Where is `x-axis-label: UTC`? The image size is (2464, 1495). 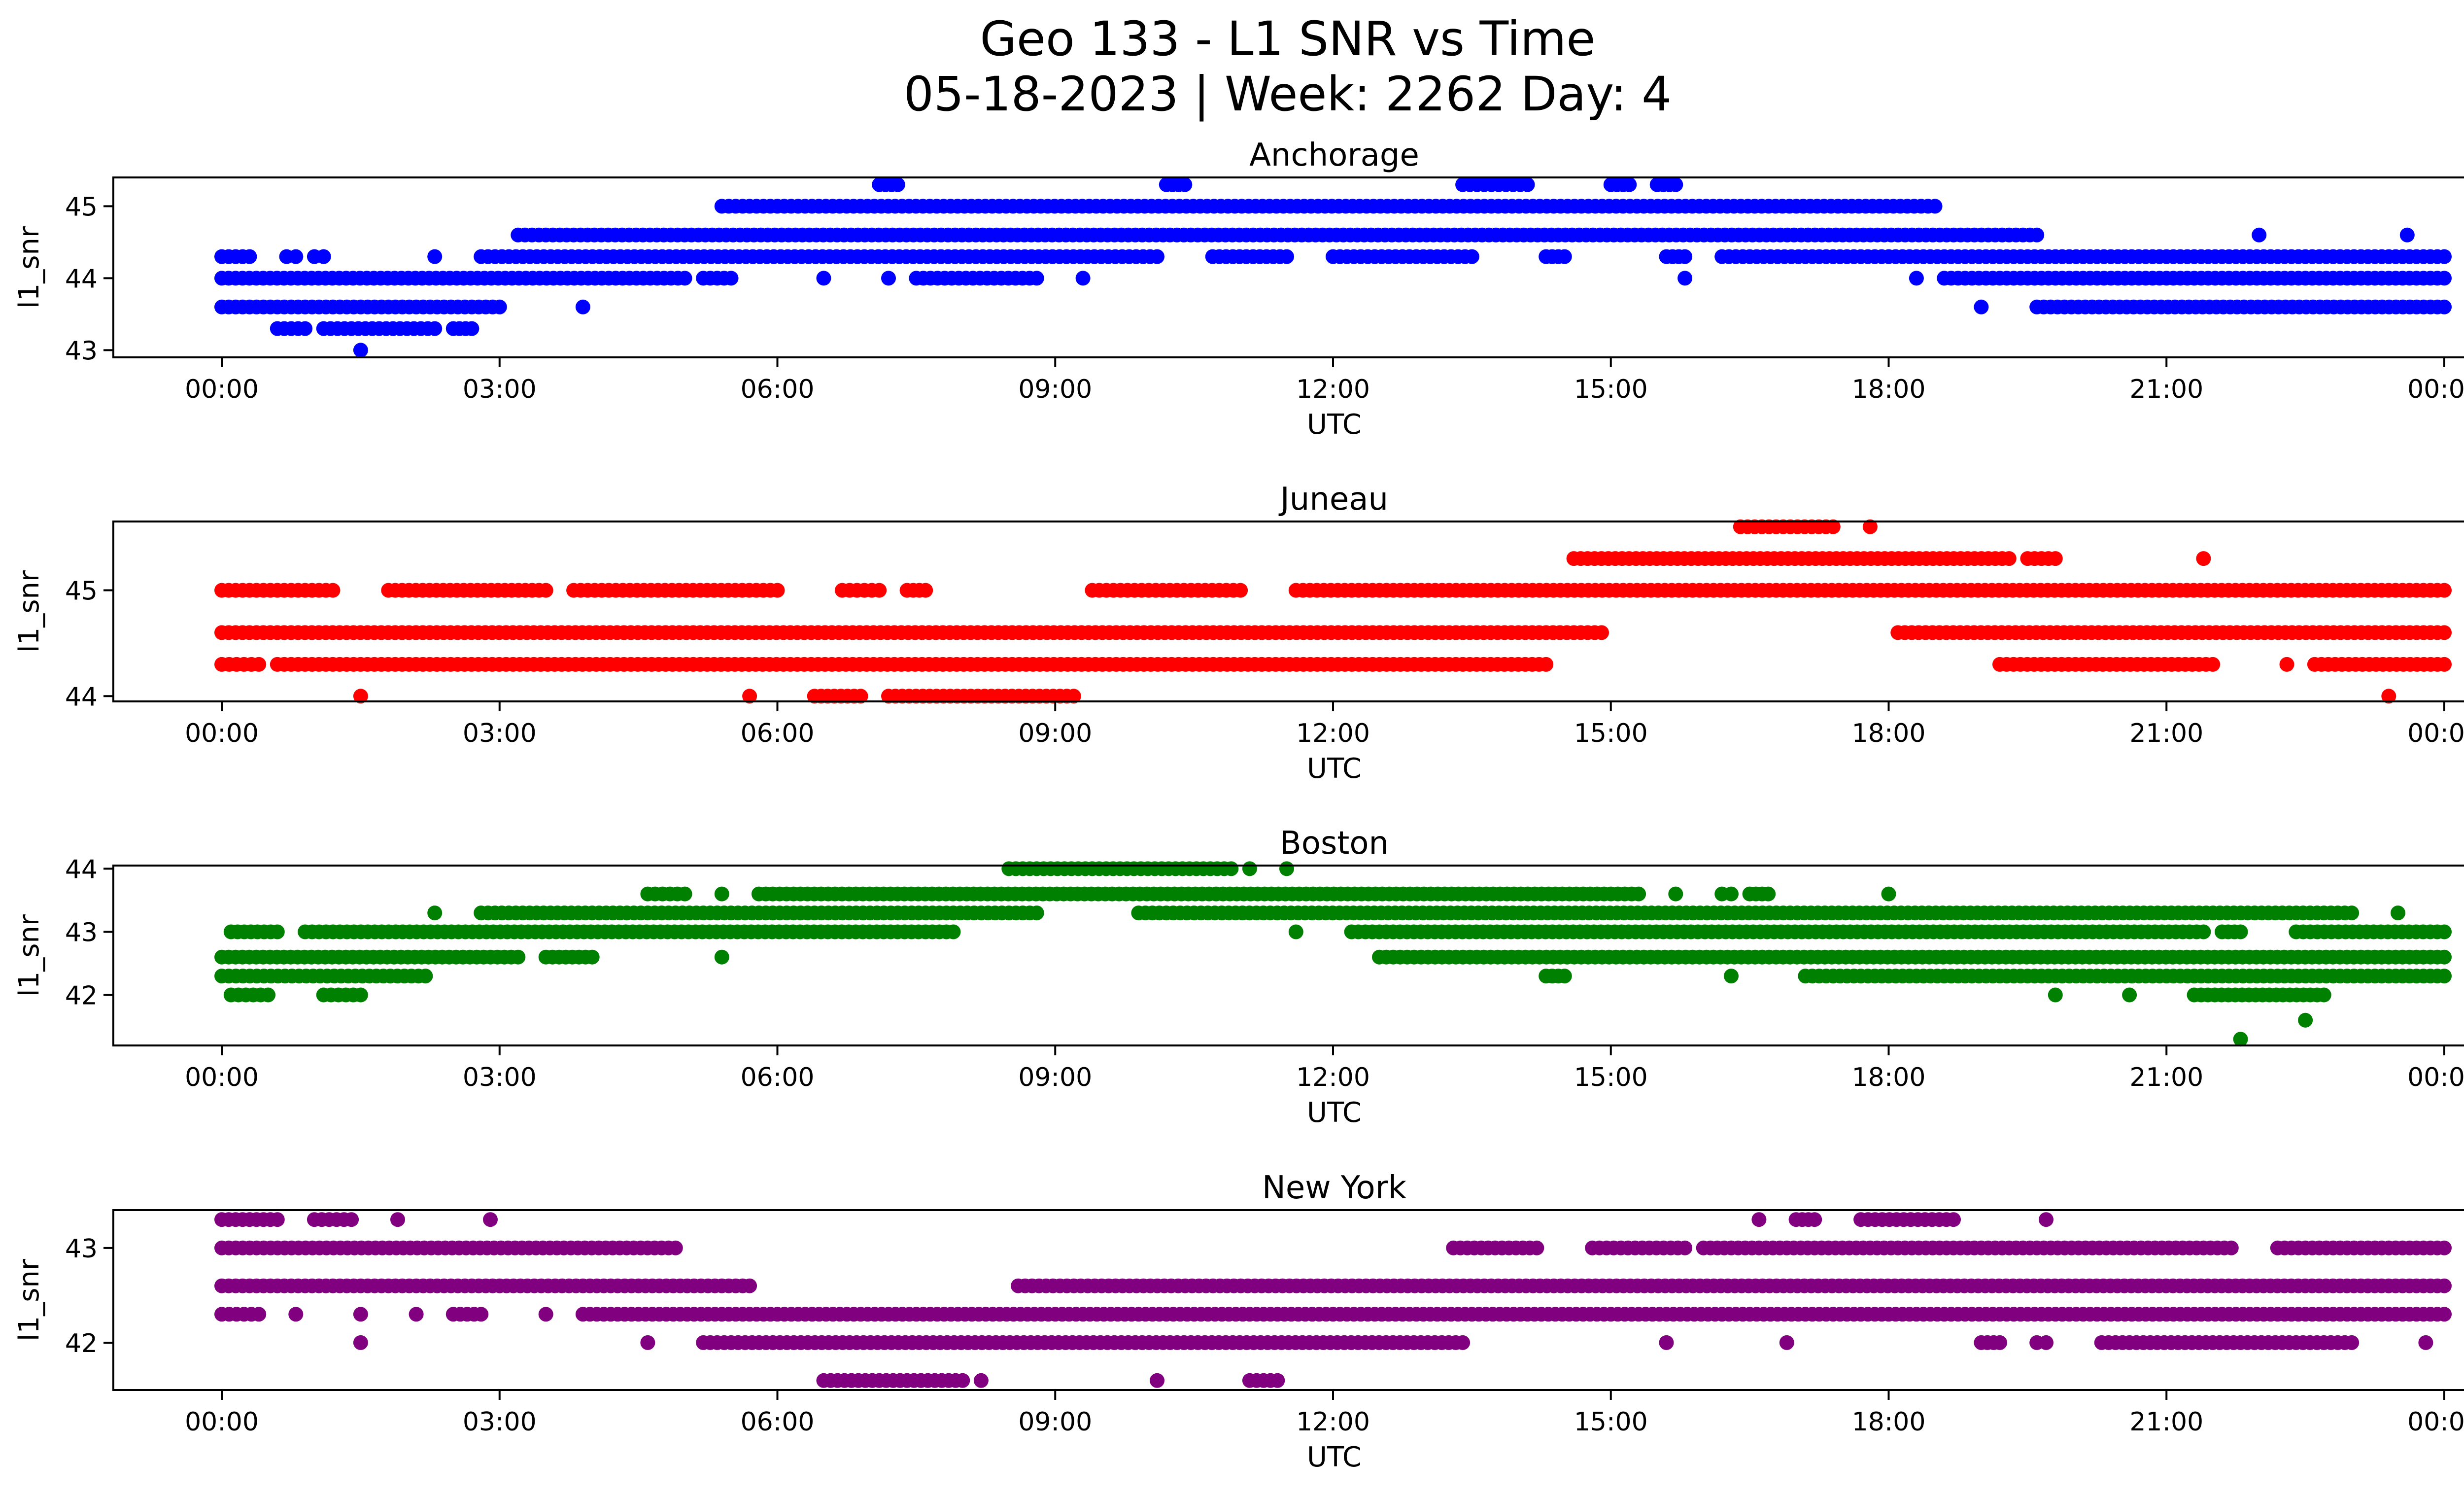
x-axis-label: UTC is located at coordinates (1334, 769).